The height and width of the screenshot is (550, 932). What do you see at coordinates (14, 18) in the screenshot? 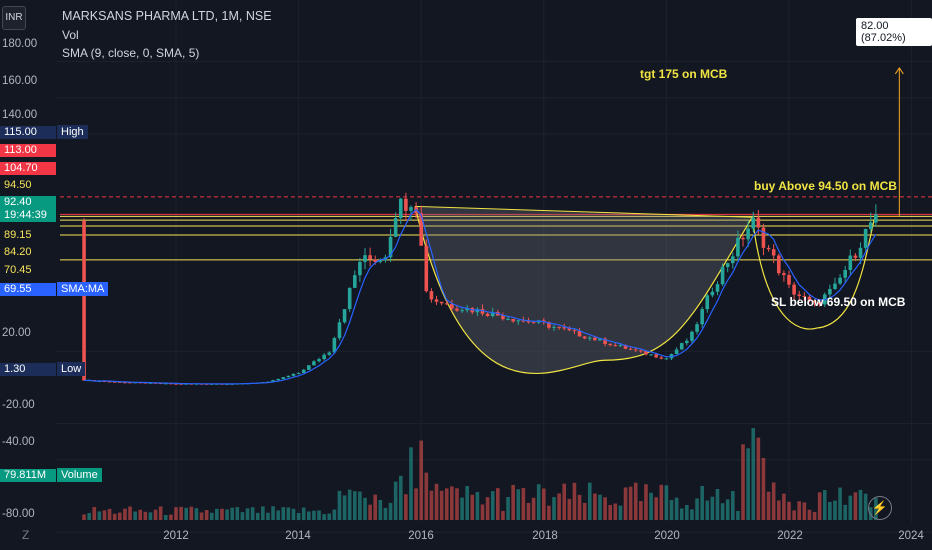
I see `currency-button: INR` at bounding box center [14, 18].